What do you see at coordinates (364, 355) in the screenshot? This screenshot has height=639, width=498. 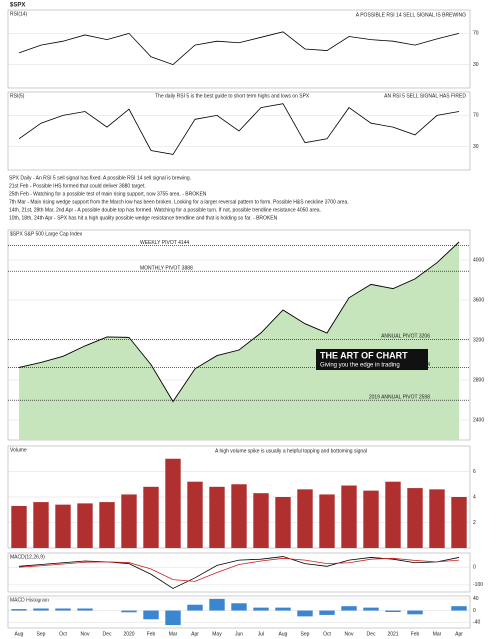 I see `logo-text: THE ART OF CHART` at bounding box center [364, 355].